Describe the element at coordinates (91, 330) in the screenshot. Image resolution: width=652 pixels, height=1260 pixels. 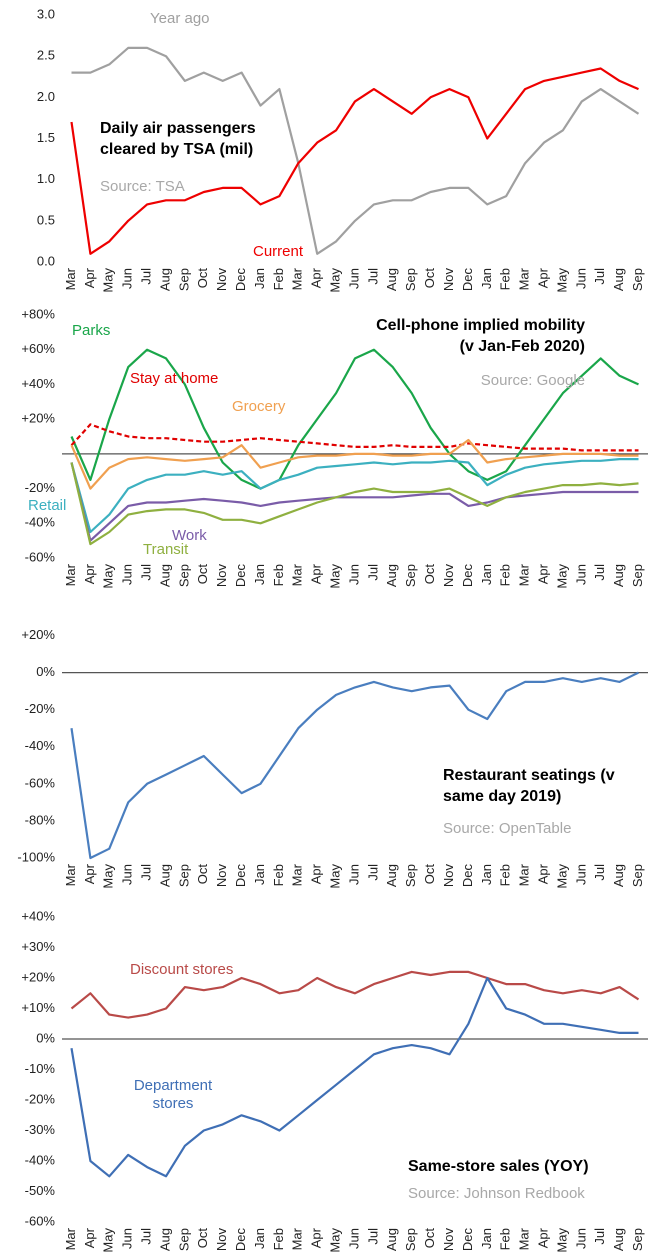
I see `series-label: Parks` at that location.